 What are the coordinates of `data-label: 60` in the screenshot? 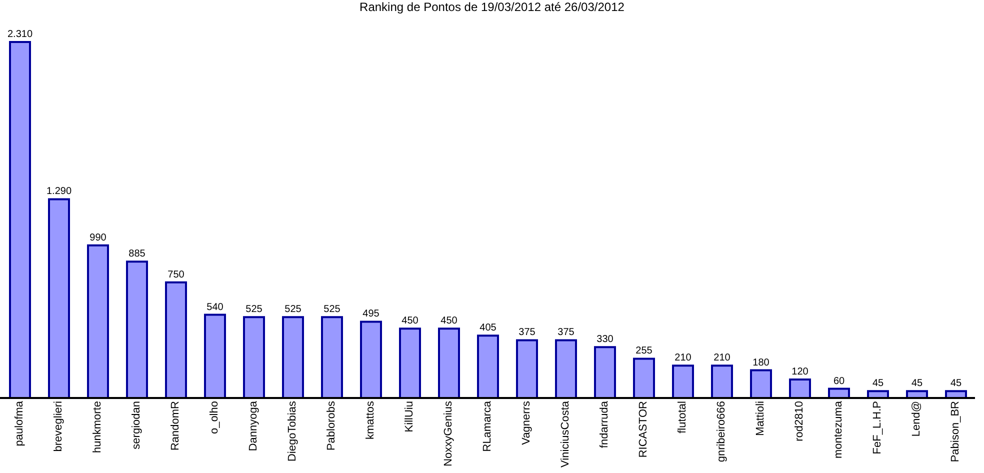 It's located at (839, 381).